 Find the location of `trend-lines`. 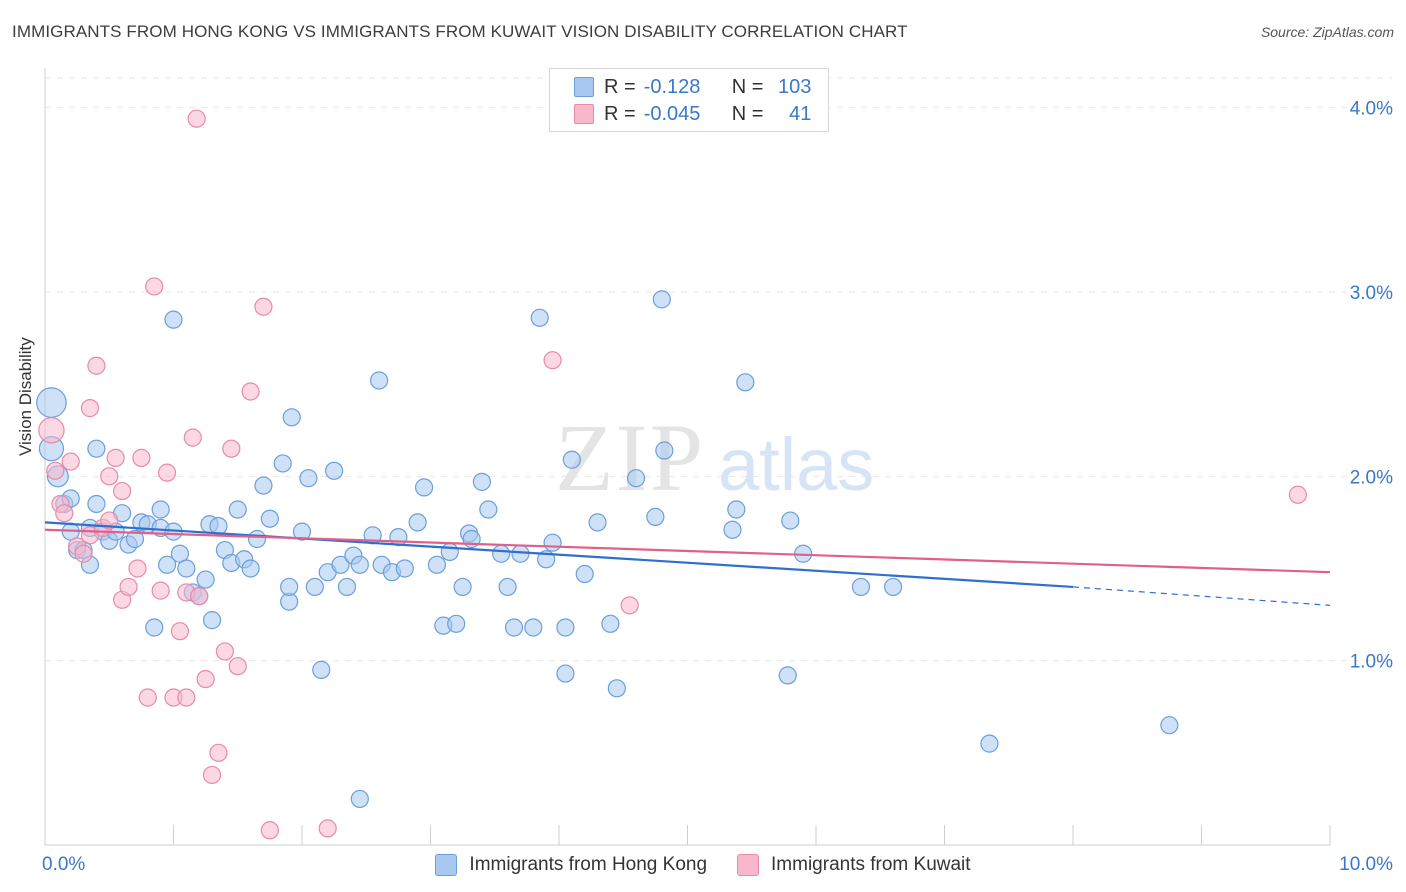

trend-lines is located at coordinates (687, 563).